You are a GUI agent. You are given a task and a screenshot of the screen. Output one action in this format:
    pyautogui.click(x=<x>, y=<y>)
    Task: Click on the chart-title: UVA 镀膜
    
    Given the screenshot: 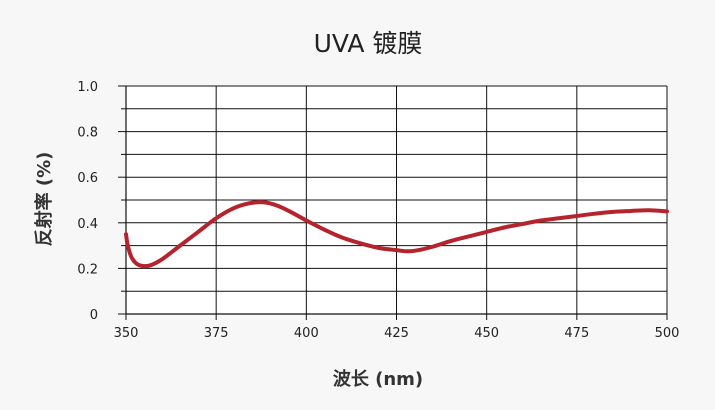 What is the action you would take?
    pyautogui.click(x=368, y=43)
    